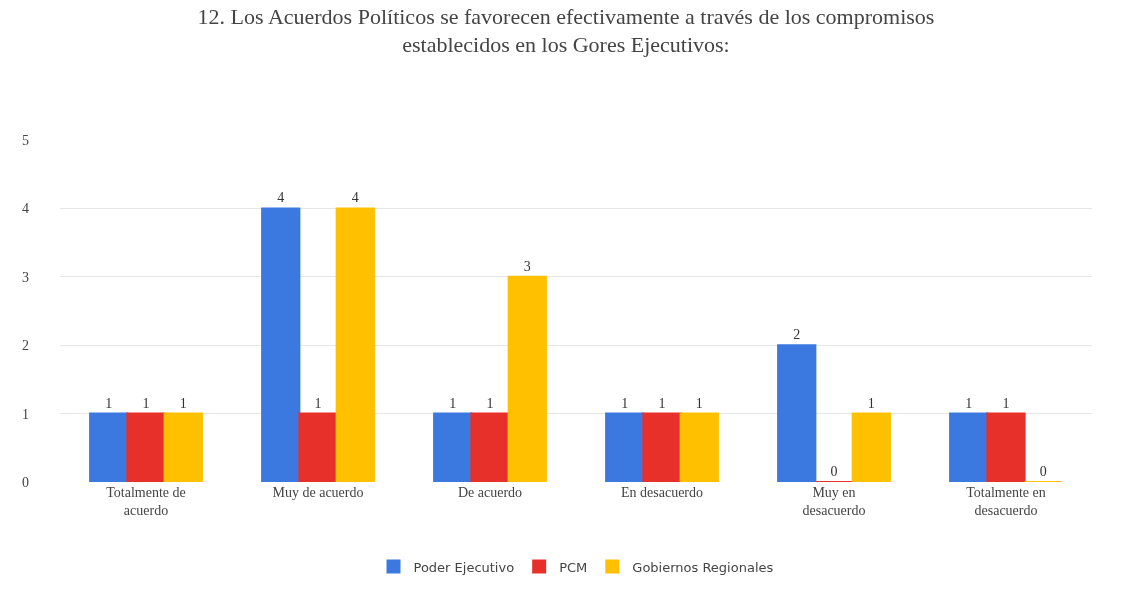 This screenshot has height=593, width=1132. What do you see at coordinates (566, 30) in the screenshot?
I see `chart-title: 12. Los Acuerdos Políticos se favorecen efectivamente a través de los compromisos establecidos en los Gores Ejecutivos:` at bounding box center [566, 30].